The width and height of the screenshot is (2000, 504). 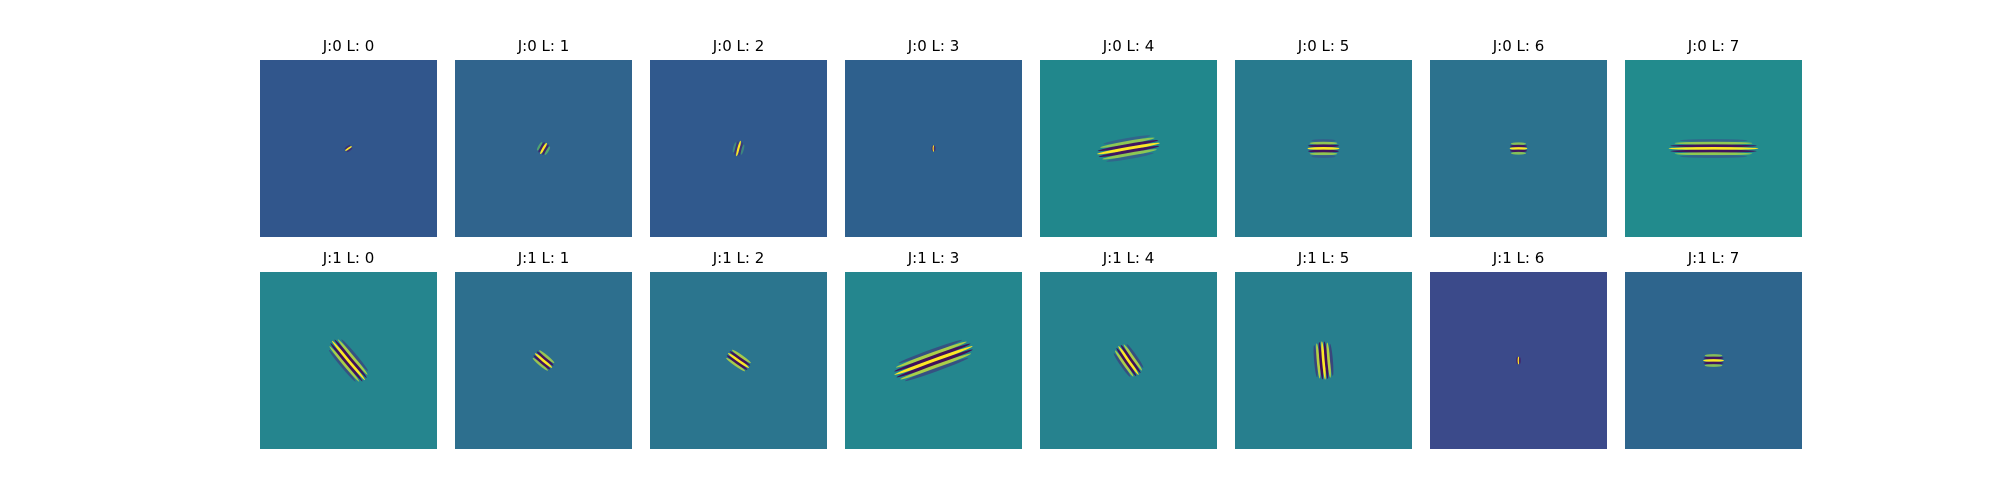 I want to click on filter-panel-title: J:0 L: 7, so click(x=1713, y=46).